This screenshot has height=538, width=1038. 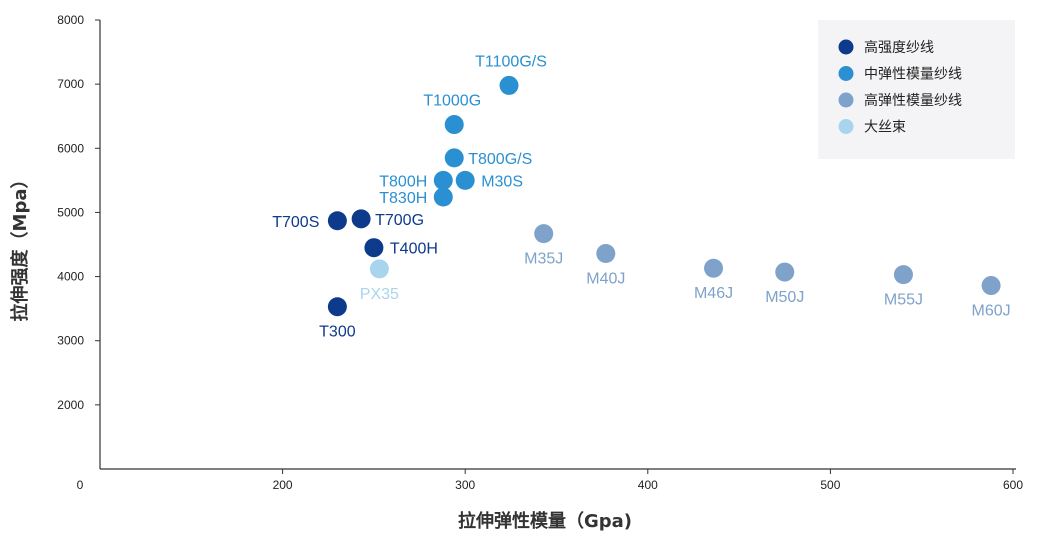 I want to click on point-label-t800g-s: T800G/S, so click(x=500, y=159).